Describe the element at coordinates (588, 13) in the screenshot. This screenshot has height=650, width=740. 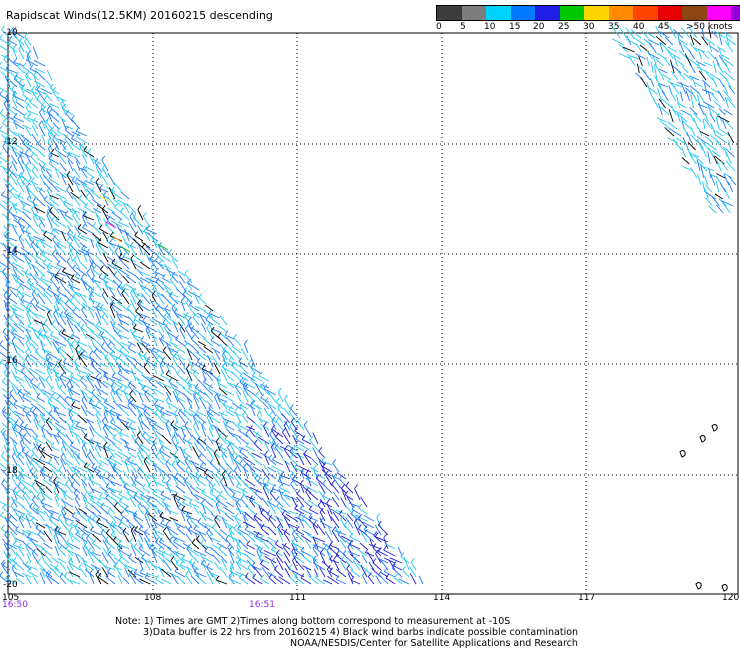
I see `color-scale-bar` at that location.